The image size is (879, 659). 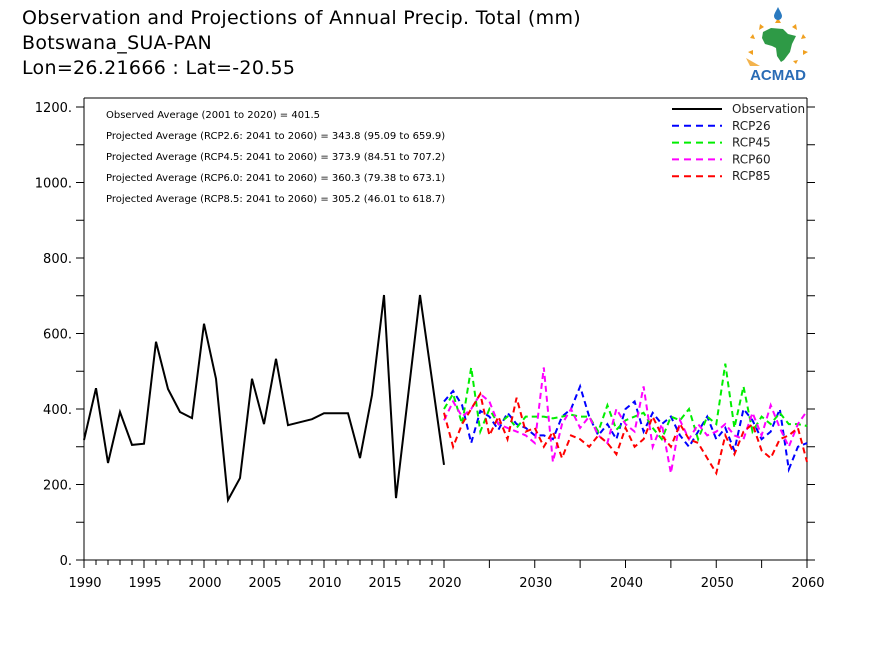 What do you see at coordinates (751, 176) in the screenshot?
I see `legend-label: RCP85` at bounding box center [751, 176].